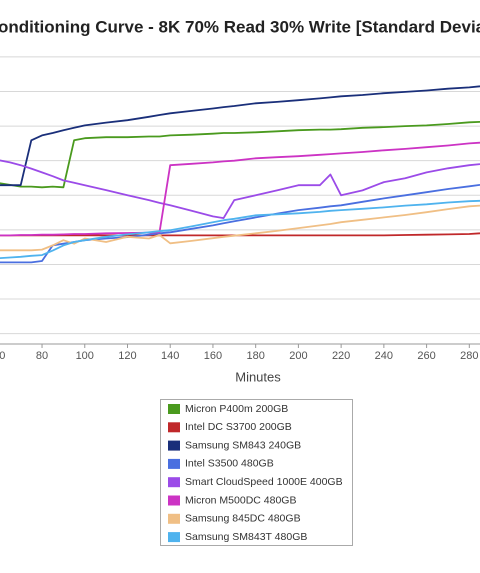 This screenshot has height=573, width=480. I want to click on x-tick-label: 220, so click(341, 356).